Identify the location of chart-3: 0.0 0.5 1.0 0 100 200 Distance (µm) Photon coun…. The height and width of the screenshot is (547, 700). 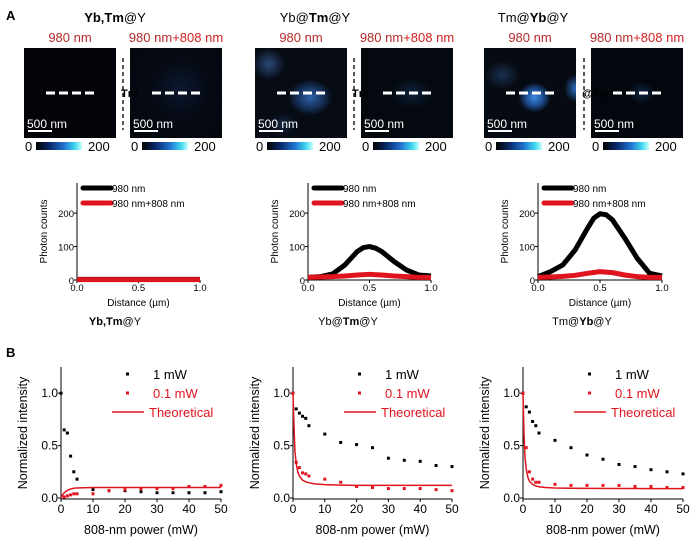
(584, 246).